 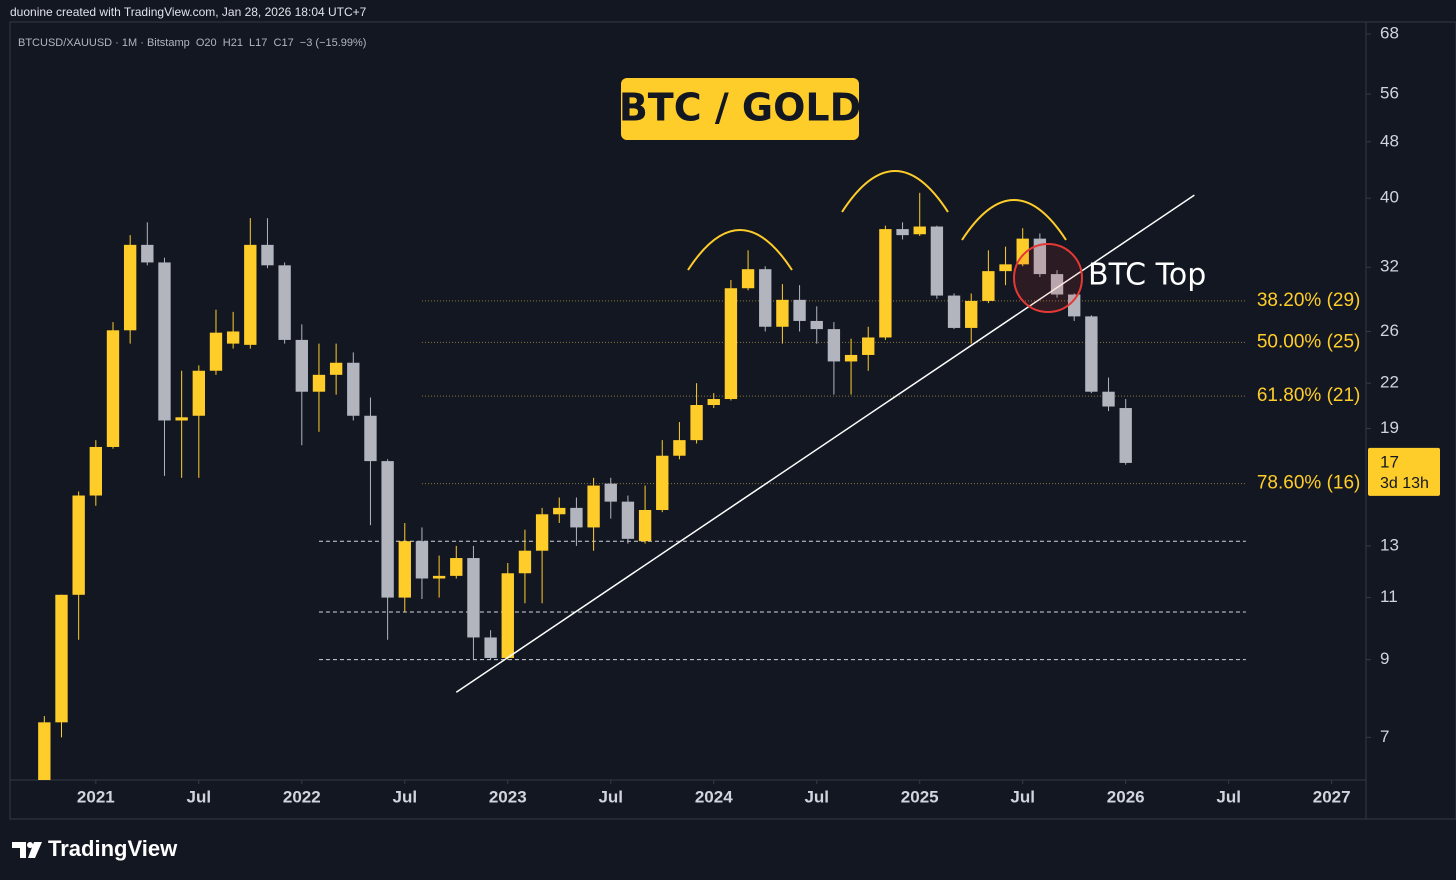 I want to click on fib-label: 78.60% (16), so click(x=1309, y=483).